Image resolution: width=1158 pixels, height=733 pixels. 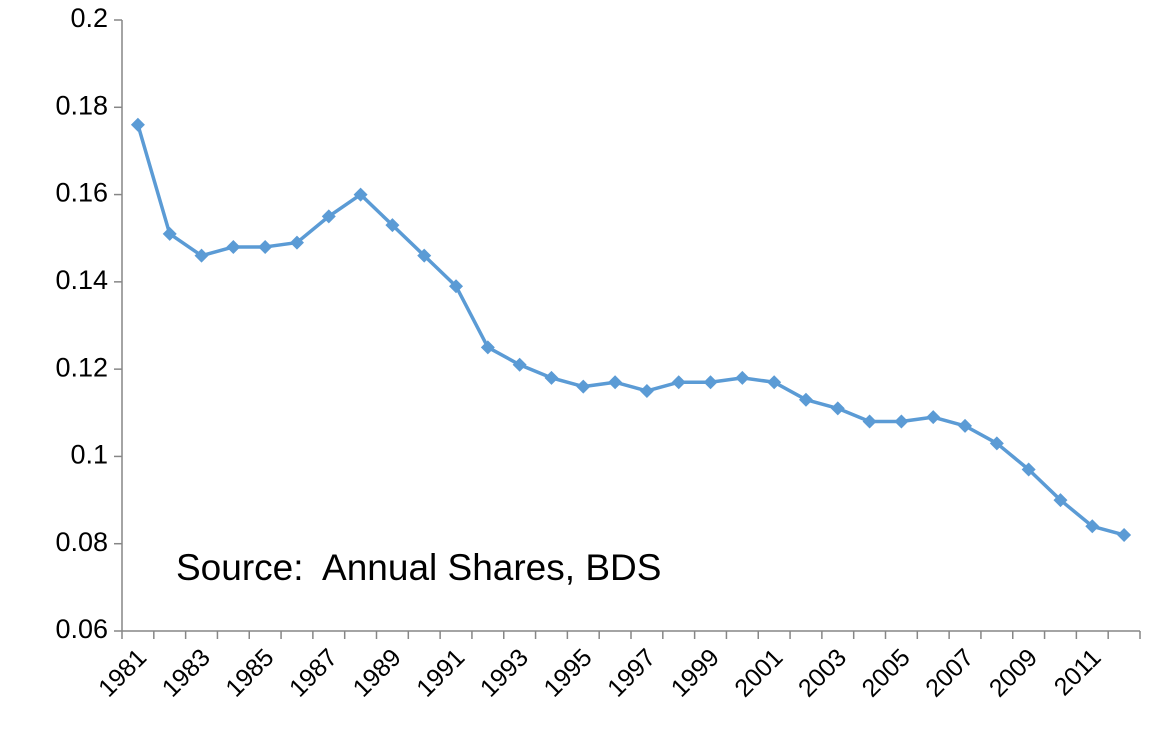 I want to click on y-tick-label: 0.16, so click(x=81, y=193).